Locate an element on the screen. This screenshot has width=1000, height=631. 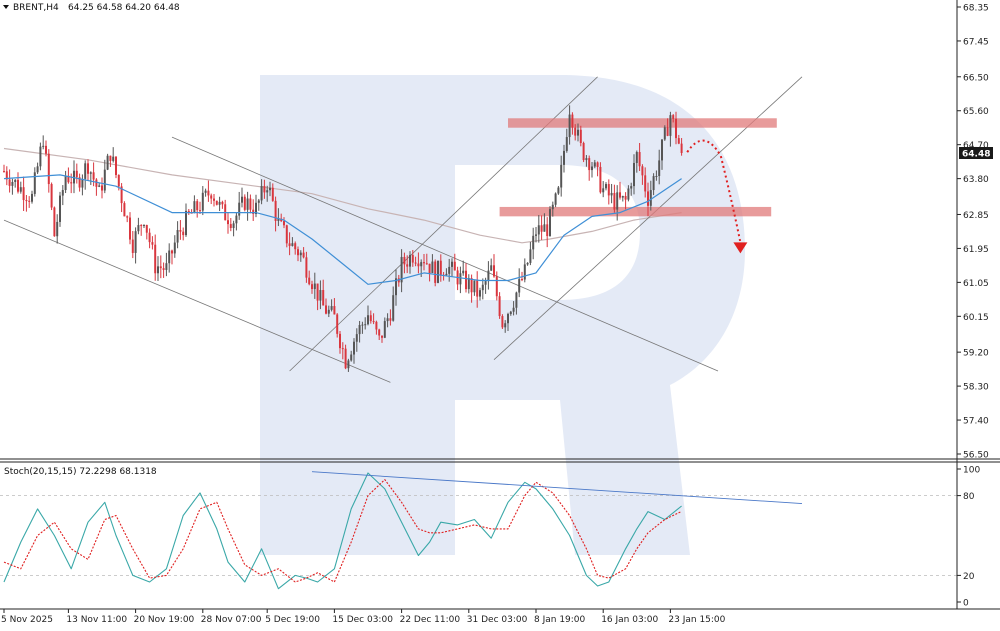
symbol-label: BRENT,H4 is located at coordinates (36, 8).